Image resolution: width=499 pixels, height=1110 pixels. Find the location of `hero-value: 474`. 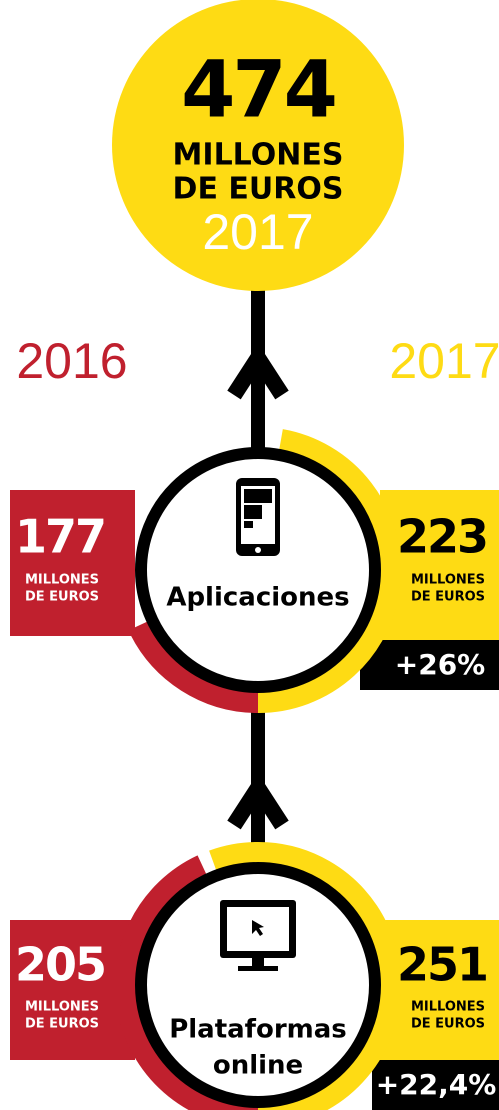

hero-value: 474 is located at coordinates (258, 90).